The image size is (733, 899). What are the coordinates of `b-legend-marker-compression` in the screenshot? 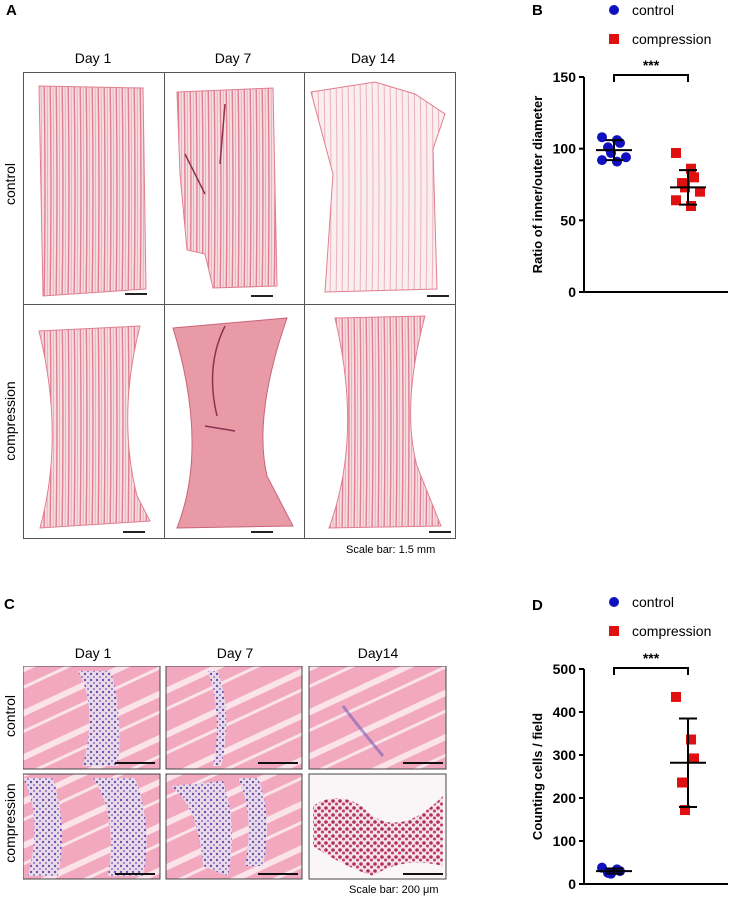 It's located at (614, 39).